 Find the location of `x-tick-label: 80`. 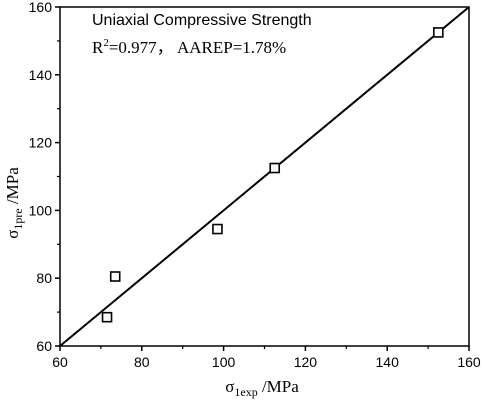

x-tick-label: 80 is located at coordinates (142, 362).